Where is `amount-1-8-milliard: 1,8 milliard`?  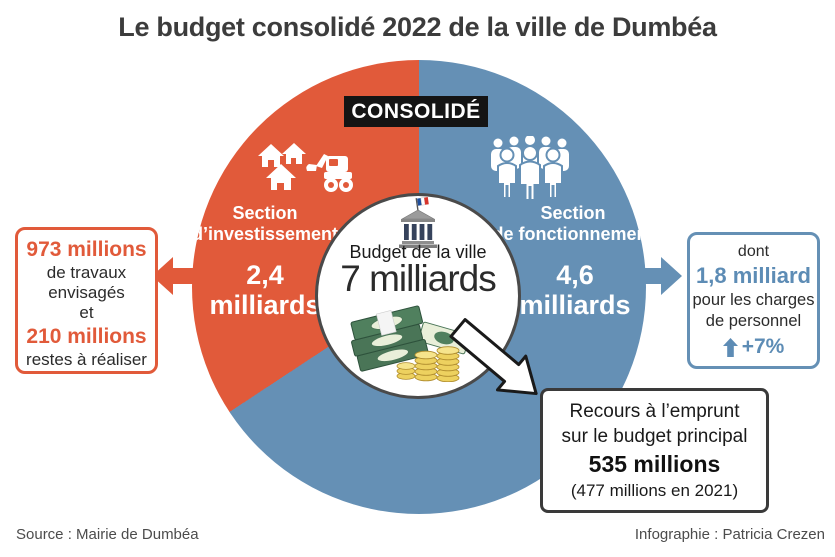 amount-1-8-milliard: 1,8 milliard is located at coordinates (753, 275).